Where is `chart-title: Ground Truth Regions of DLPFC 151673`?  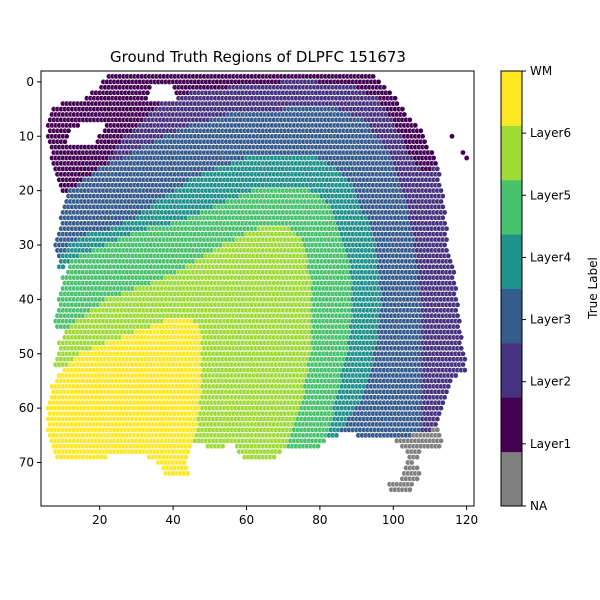
chart-title: Ground Truth Regions of DLPFC 151673 is located at coordinates (258, 57).